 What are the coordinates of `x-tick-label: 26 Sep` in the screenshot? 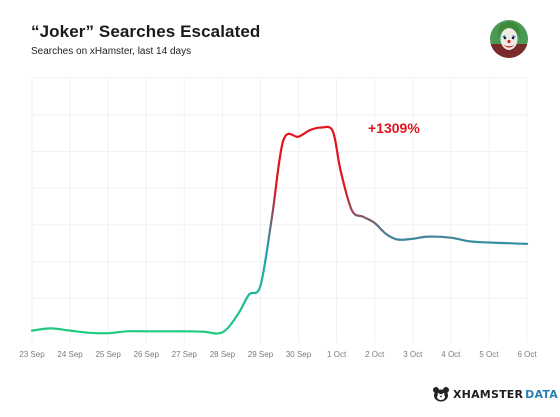 It's located at (147, 354).